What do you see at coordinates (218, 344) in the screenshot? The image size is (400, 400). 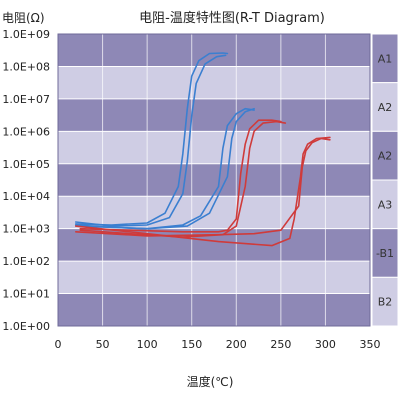 I see `x-tick-layer: 0 50 100 150 200 250 300 350` at bounding box center [218, 344].